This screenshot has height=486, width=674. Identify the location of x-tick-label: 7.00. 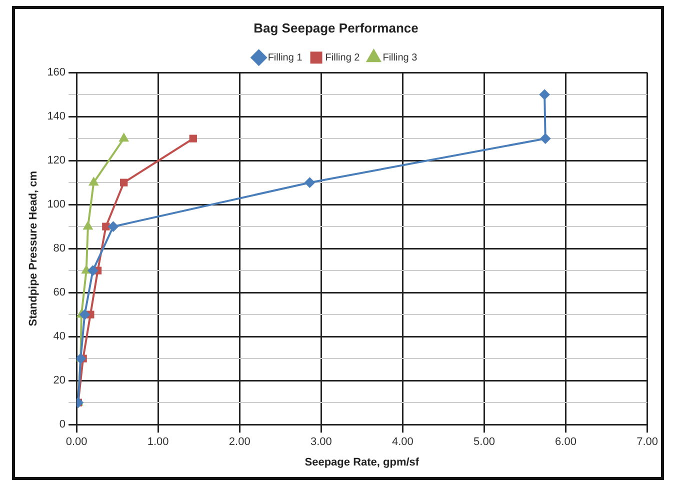
(647, 442).